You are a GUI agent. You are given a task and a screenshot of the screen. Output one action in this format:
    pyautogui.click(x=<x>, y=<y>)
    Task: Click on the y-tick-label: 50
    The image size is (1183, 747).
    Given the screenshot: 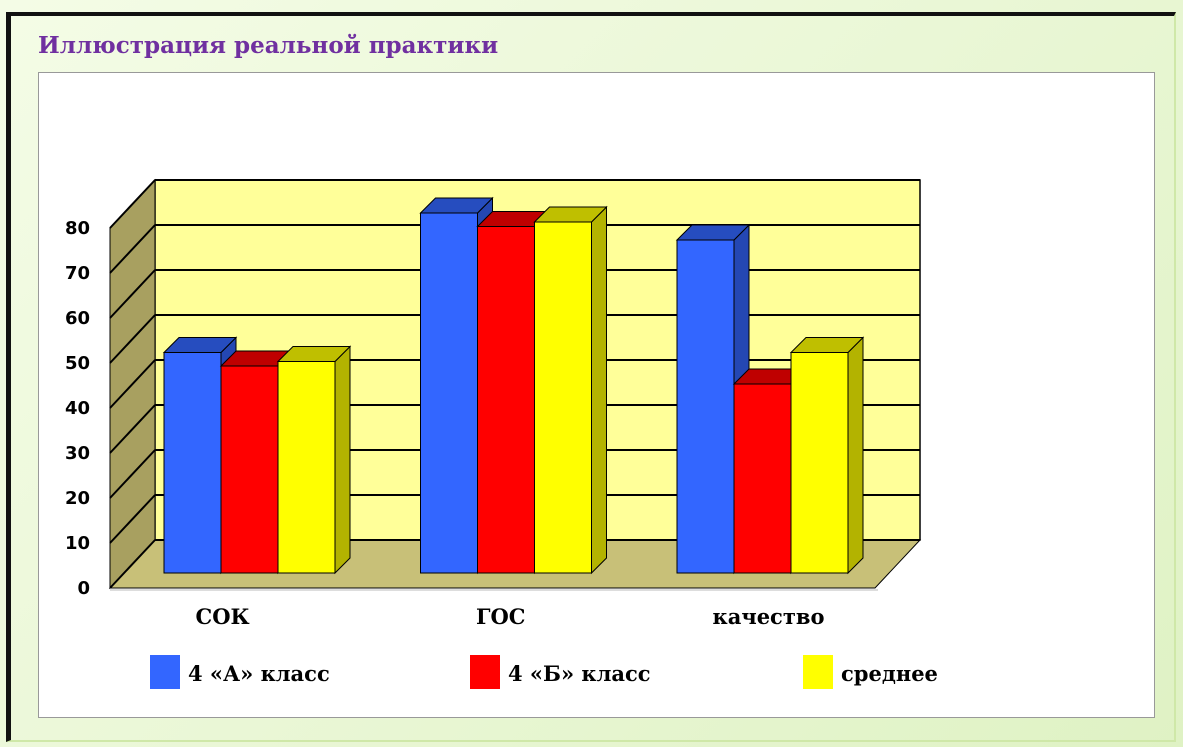 What is the action you would take?
    pyautogui.click(x=77, y=363)
    